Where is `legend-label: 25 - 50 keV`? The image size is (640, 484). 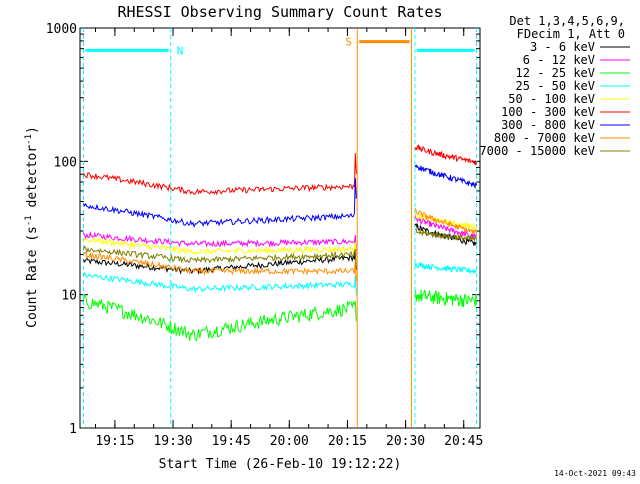
legend-label: 25 - 50 keV is located at coordinates (555, 86).